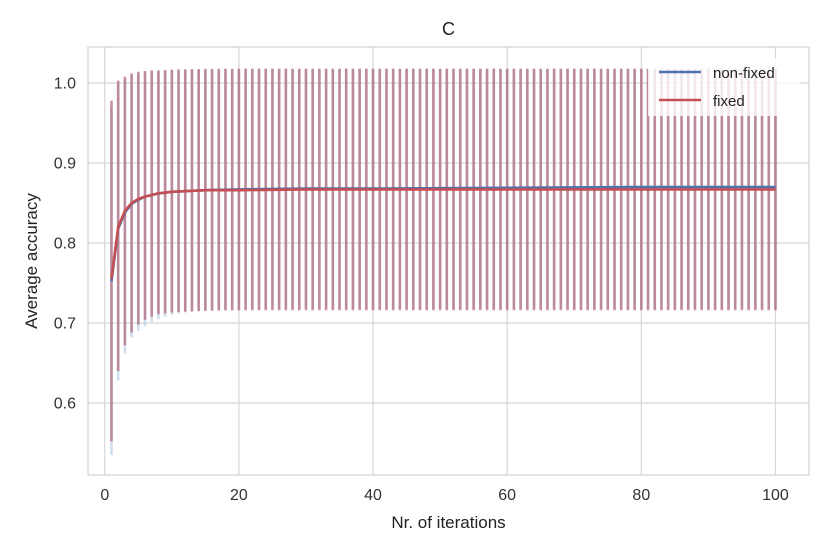 The height and width of the screenshot is (554, 830). I want to click on x-tick-label: 40, so click(373, 495).